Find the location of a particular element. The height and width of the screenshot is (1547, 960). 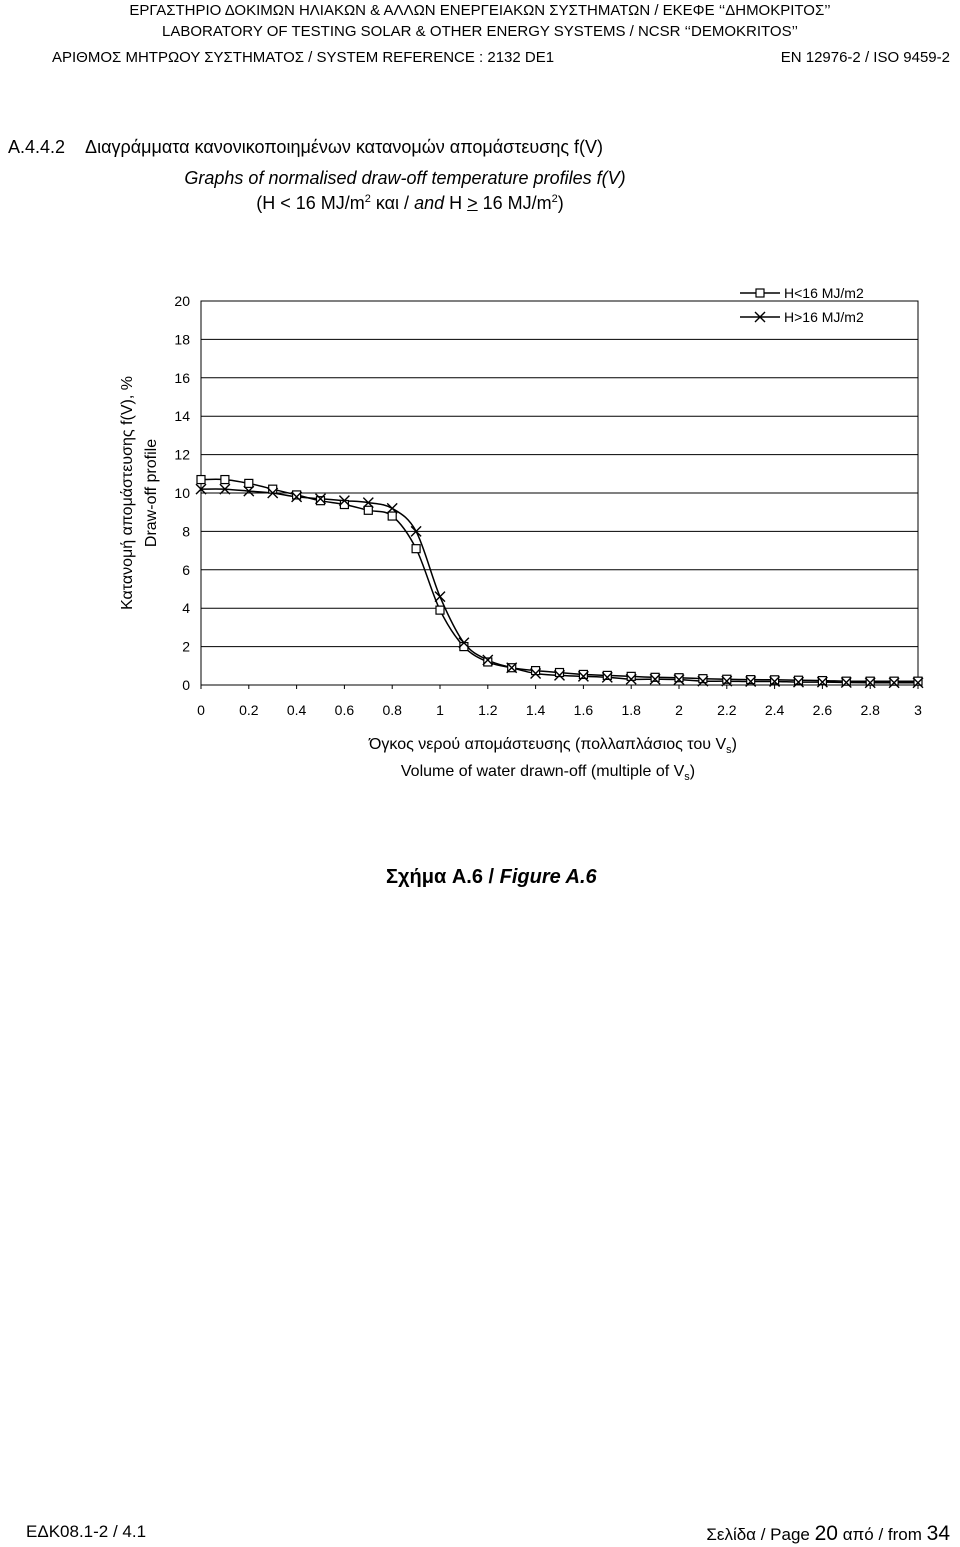

page-total: 34 is located at coordinates (938, 1533).